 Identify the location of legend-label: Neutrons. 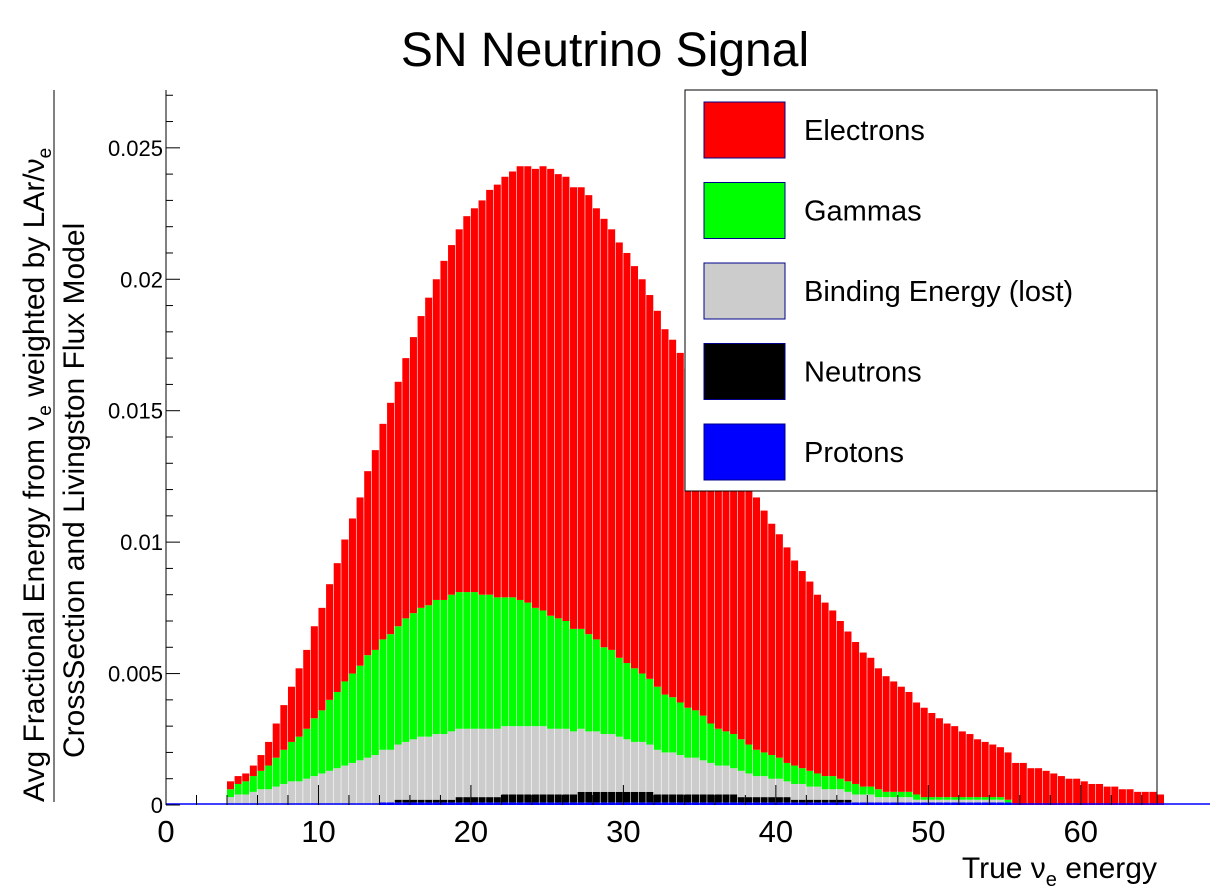
(863, 373).